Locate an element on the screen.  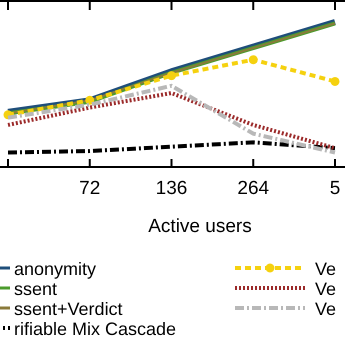
legend-label: ssent+Verdict is located at coordinates (68, 309).